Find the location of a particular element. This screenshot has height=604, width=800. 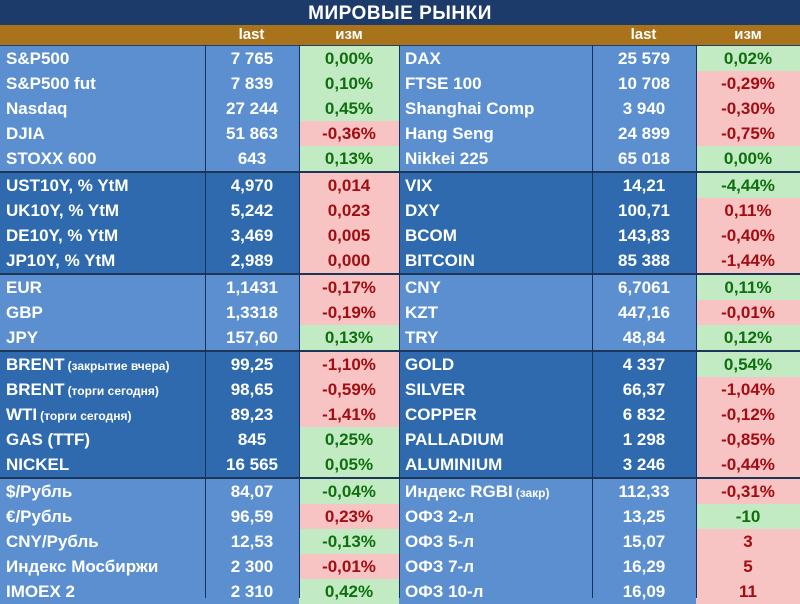

instrument-name: S&P500 fut is located at coordinates (102, 83).